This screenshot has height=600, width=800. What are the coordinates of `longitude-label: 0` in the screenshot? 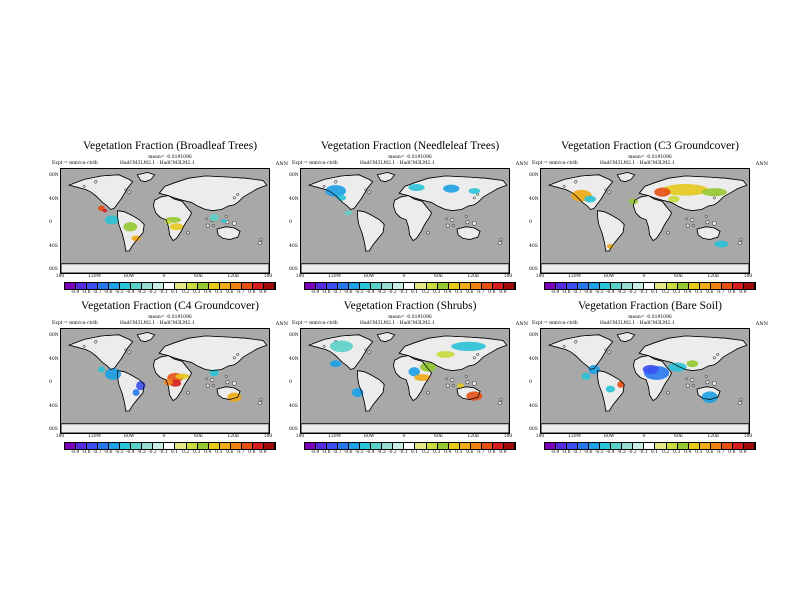 It's located at (404, 276).